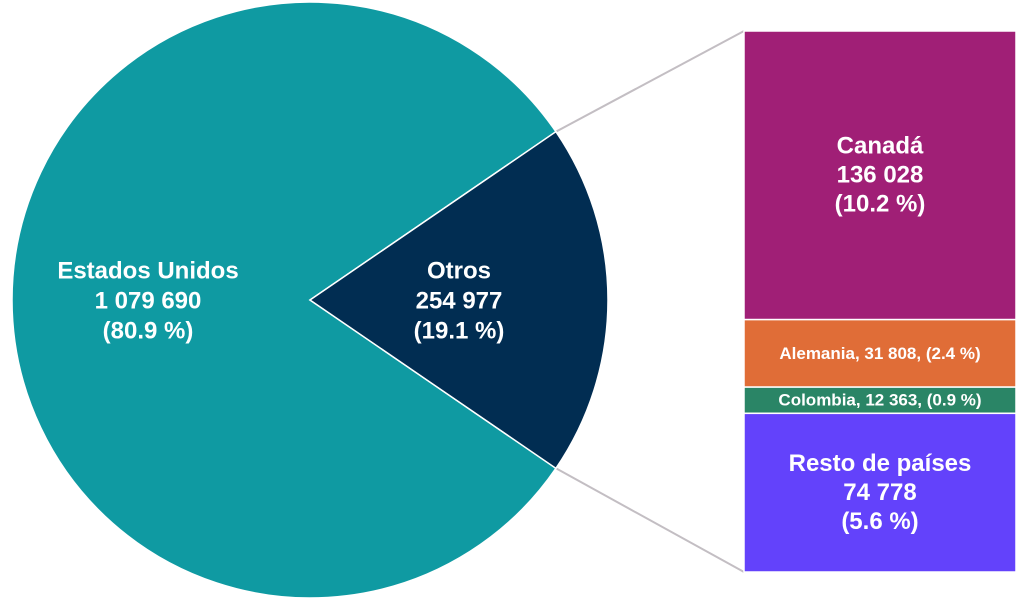 This screenshot has width=1024, height=609. What do you see at coordinates (879, 521) in the screenshot?
I see `bar-label-resto-de-paises-percent: (5.6 %)` at bounding box center [879, 521].